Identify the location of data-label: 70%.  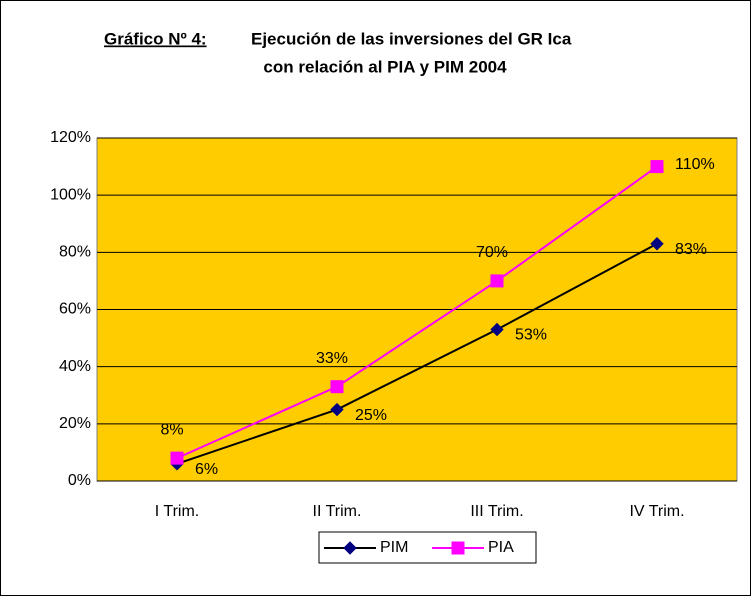
(492, 252).